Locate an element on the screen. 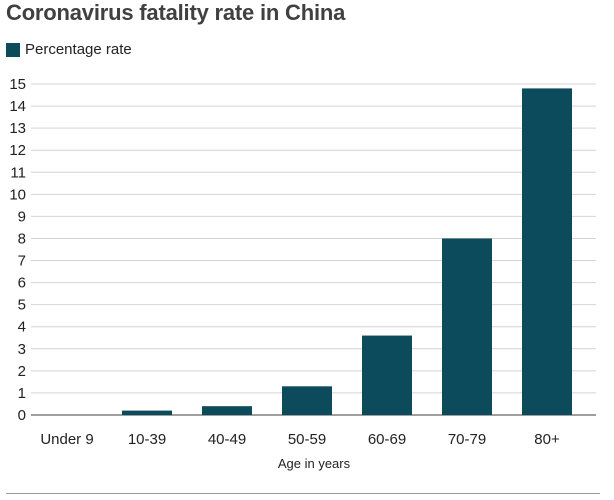 The height and width of the screenshot is (500, 614). chart-title: Coronavirus fatality rate in China is located at coordinates (176, 12).